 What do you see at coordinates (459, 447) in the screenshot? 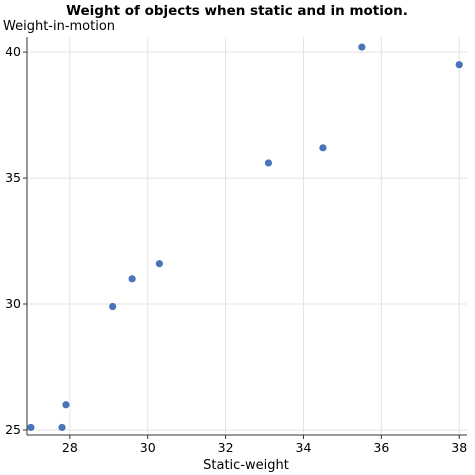
I see `x-tick-label: 38` at bounding box center [459, 447].